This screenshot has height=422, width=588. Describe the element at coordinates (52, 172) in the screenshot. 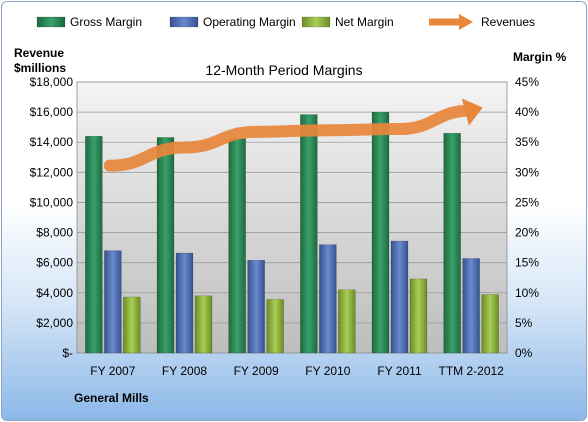

I see `left-tick-label: $12,000` at that location.